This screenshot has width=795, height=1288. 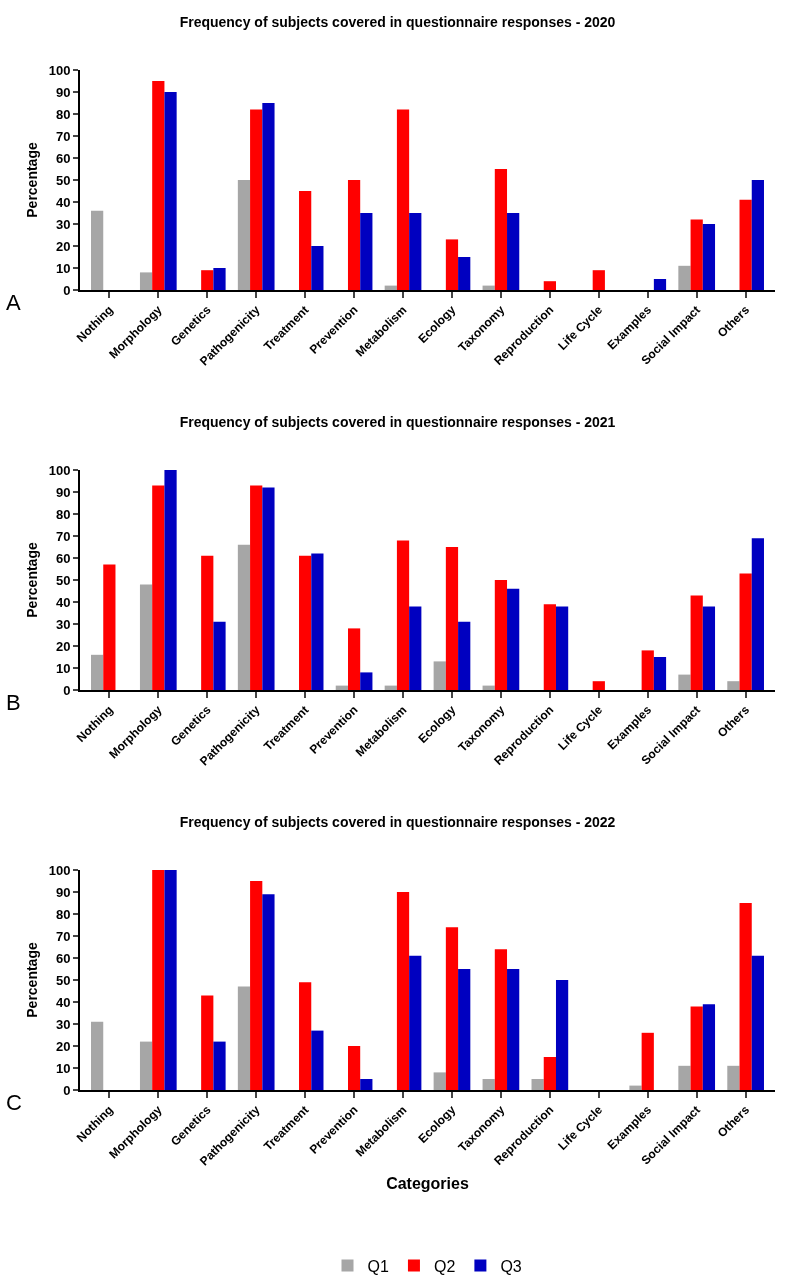 I want to click on text: B, so click(x=13, y=702).